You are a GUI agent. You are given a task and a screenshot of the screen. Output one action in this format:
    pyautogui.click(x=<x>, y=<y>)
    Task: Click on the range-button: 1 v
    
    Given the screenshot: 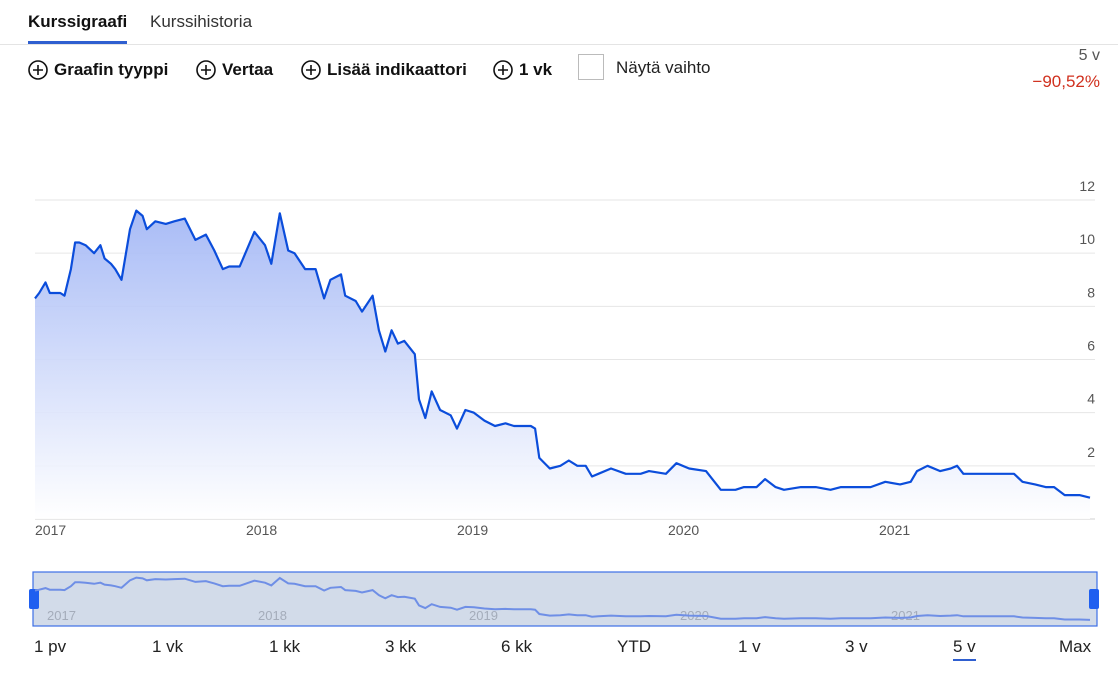 What is the action you would take?
    pyautogui.click(x=749, y=646)
    